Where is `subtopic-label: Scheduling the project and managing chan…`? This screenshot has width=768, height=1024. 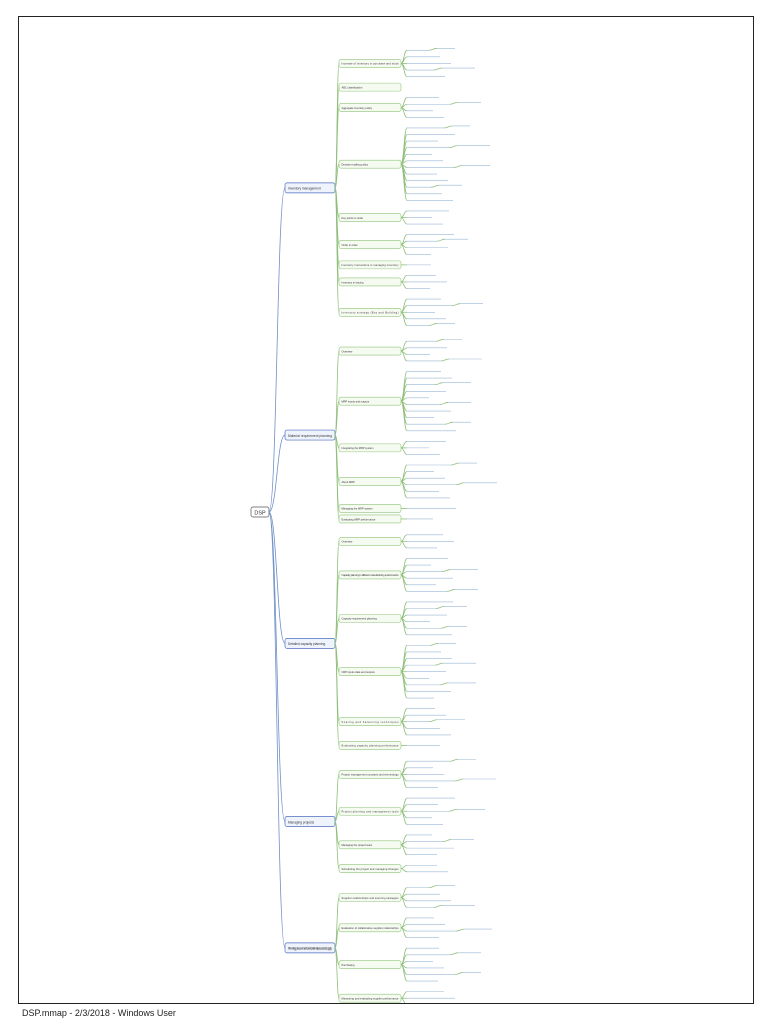
subtopic-label: Scheduling the project and managing chan… is located at coordinates (371, 869).